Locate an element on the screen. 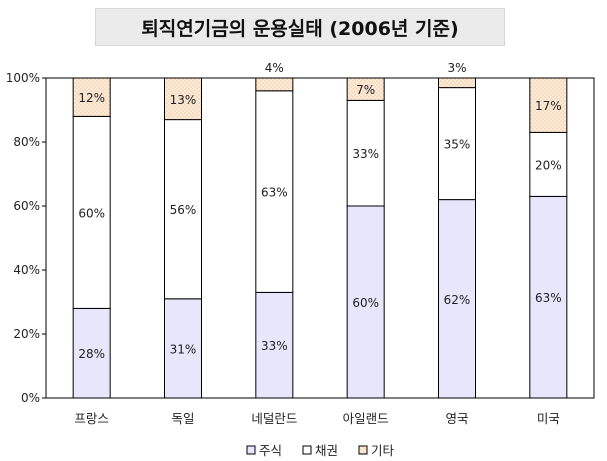 The width and height of the screenshot is (607, 461). data-label: 12% is located at coordinates (91, 98).